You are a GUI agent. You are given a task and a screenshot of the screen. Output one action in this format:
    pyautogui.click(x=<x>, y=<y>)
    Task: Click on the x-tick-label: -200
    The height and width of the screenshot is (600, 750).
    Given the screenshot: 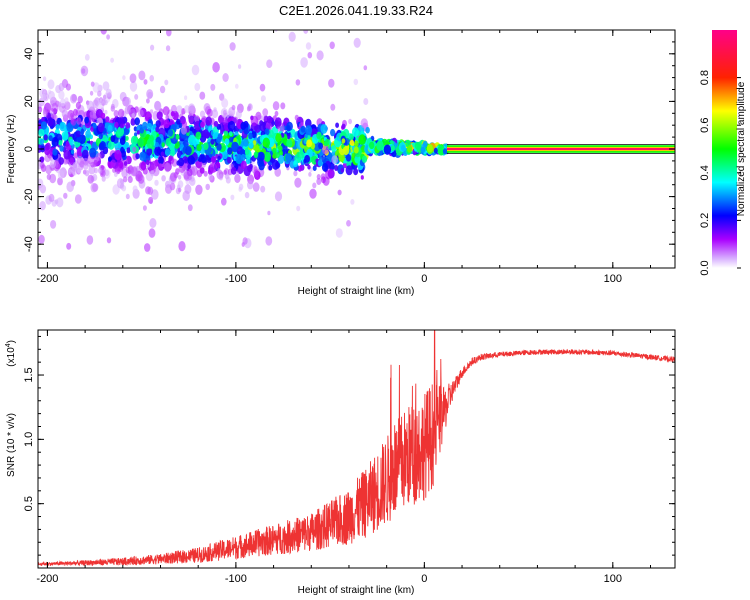 What is the action you would take?
    pyautogui.click(x=47, y=279)
    